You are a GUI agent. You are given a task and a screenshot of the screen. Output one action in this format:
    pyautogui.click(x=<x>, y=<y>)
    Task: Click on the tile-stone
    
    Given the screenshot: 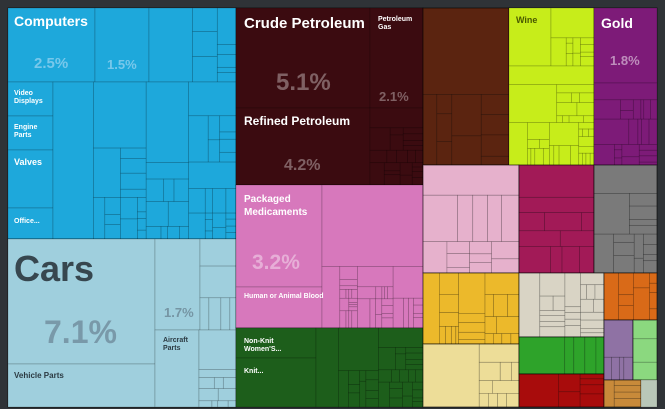 What is the action you would take?
    pyautogui.click(x=653, y=314)
    